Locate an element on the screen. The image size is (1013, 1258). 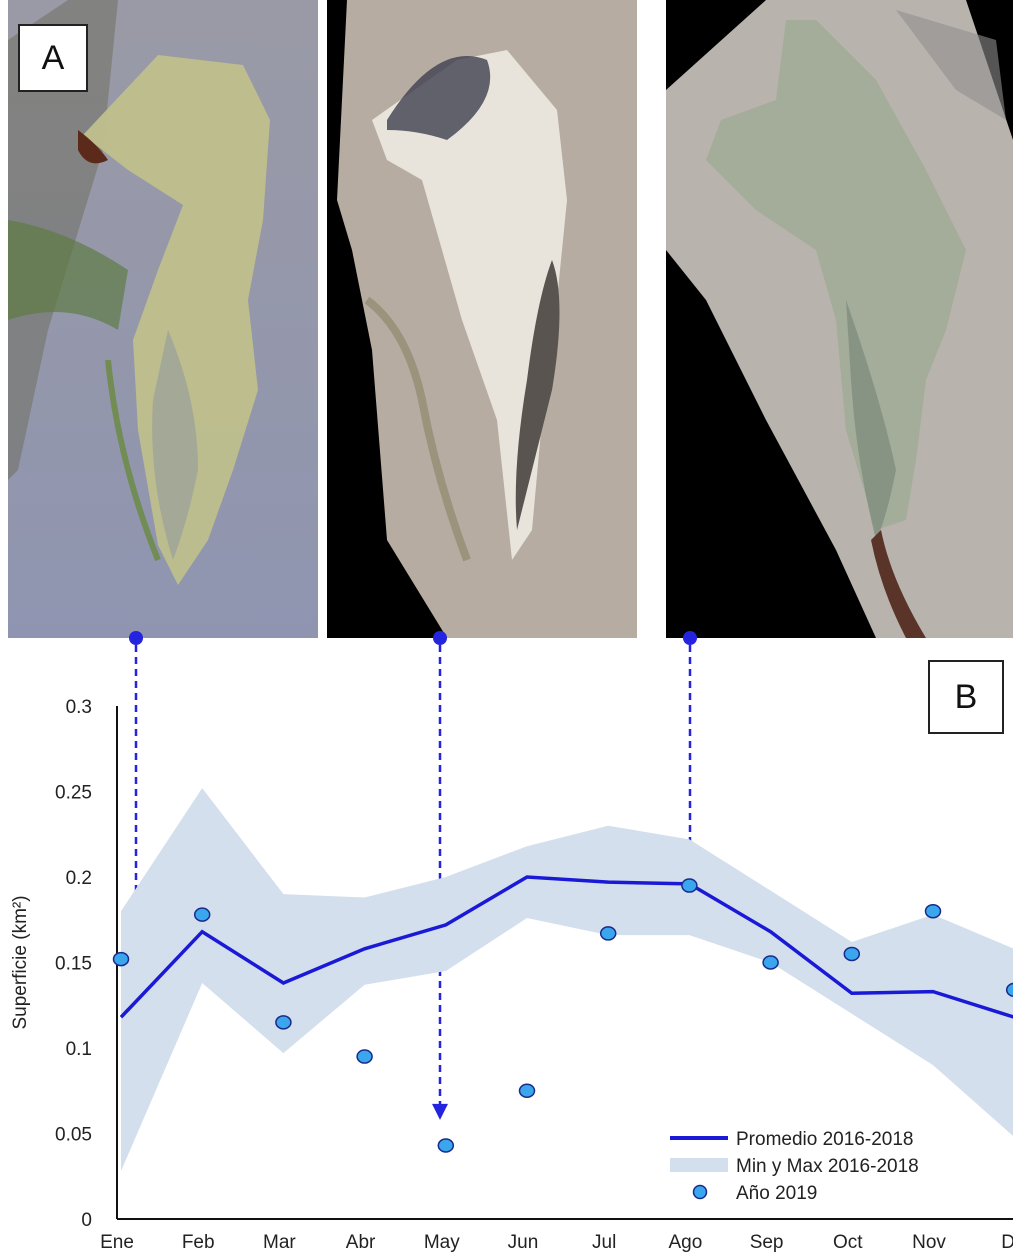
panel-label-b: B is located at coordinates (966, 697).